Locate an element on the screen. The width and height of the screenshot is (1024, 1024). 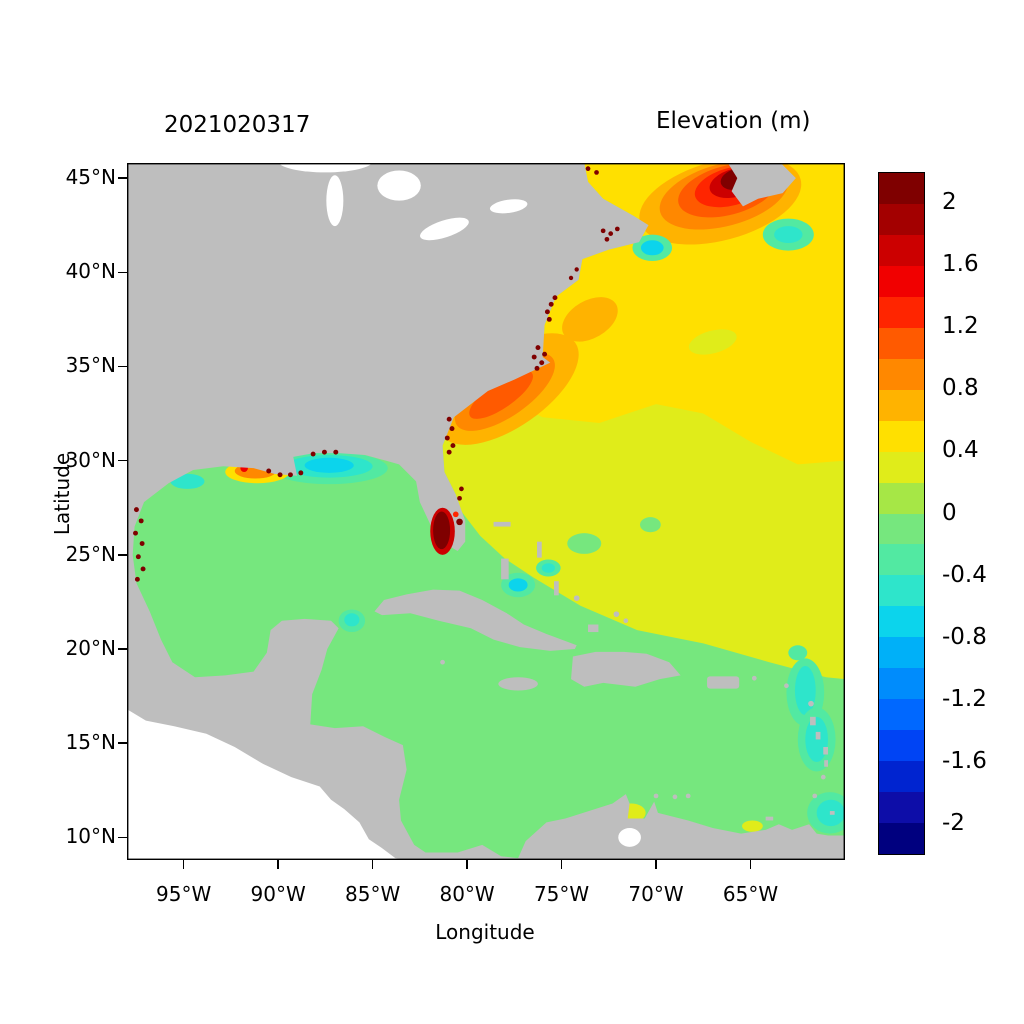
lake-maracaibo is located at coordinates (629, 837).